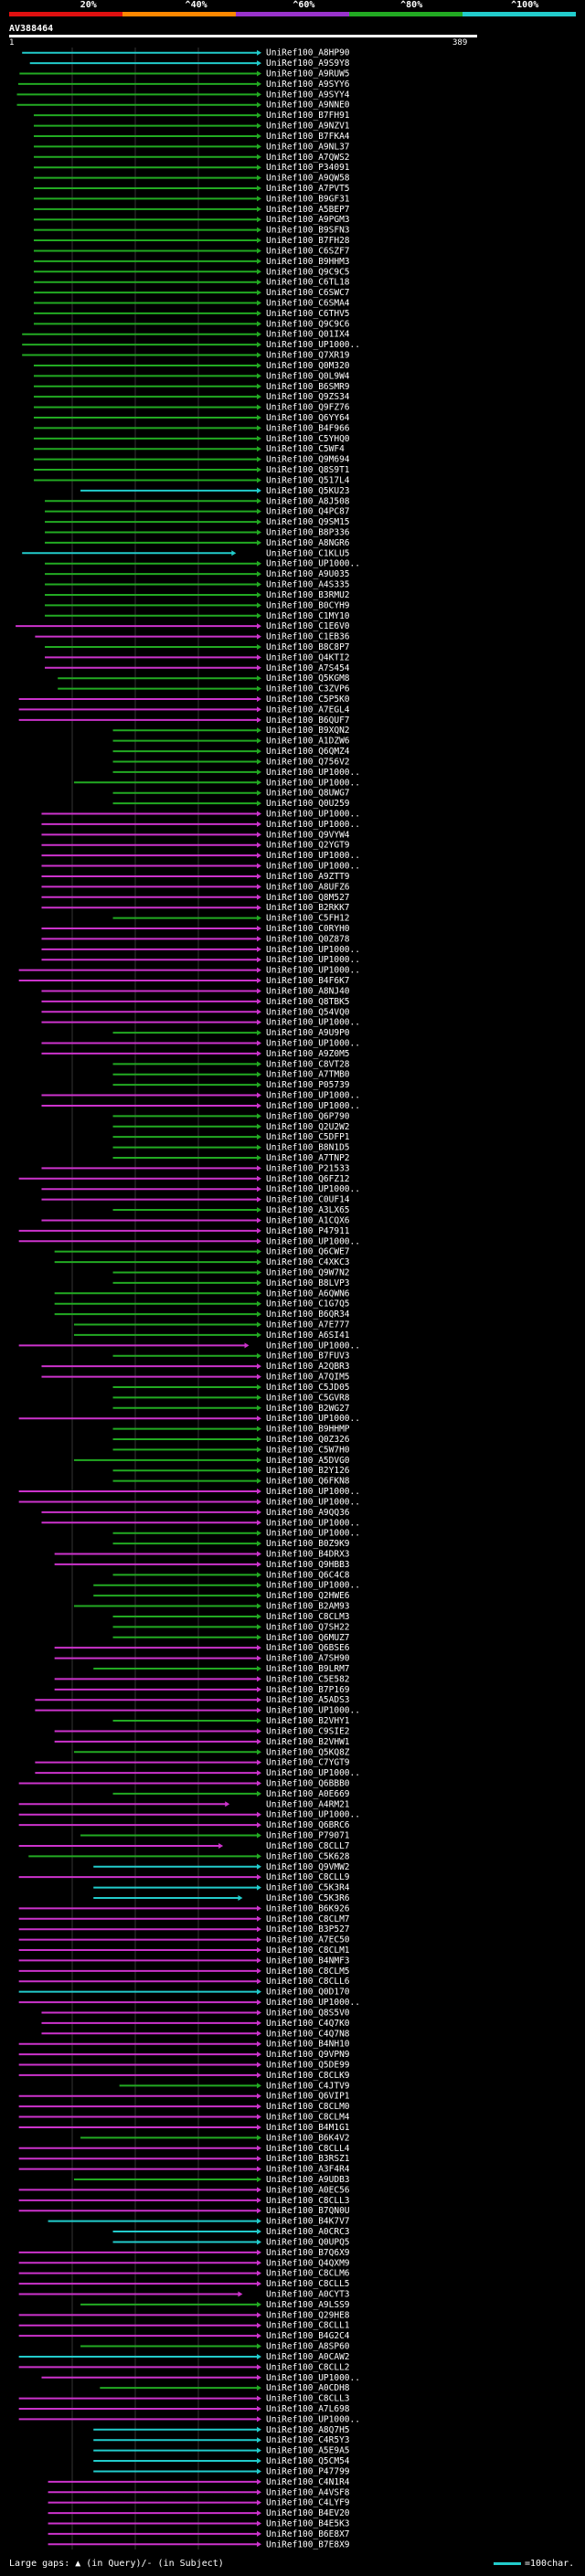 This screenshot has height=2576, width=585. What do you see at coordinates (308, 657) in the screenshot?
I see `hit-label: UniRef100_Q4KTI2` at bounding box center [308, 657].